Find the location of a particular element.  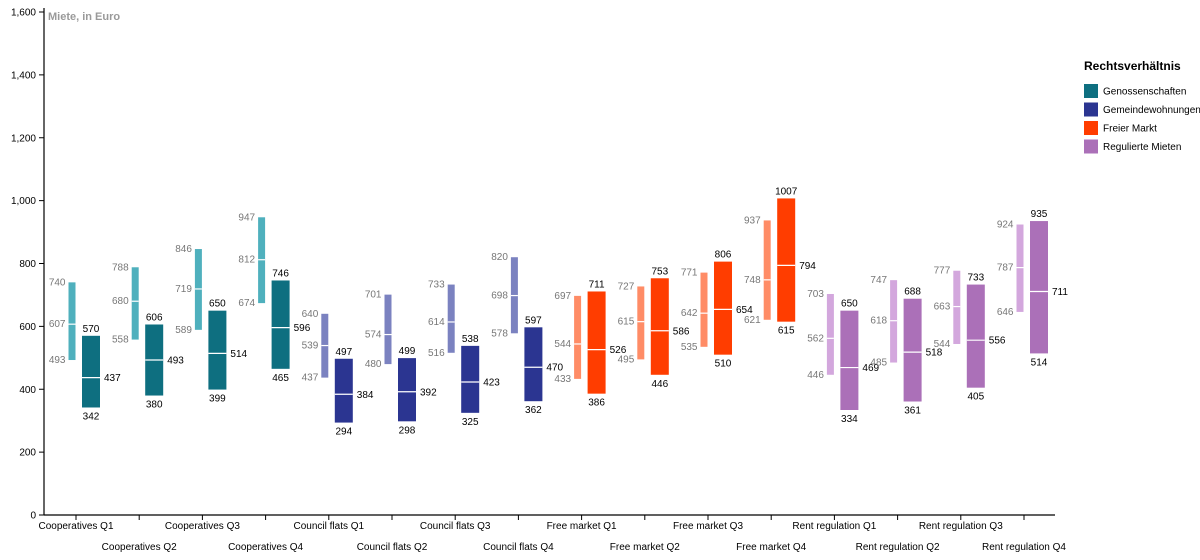

y-axis-title: Miete, in Euro is located at coordinates (84, 17).